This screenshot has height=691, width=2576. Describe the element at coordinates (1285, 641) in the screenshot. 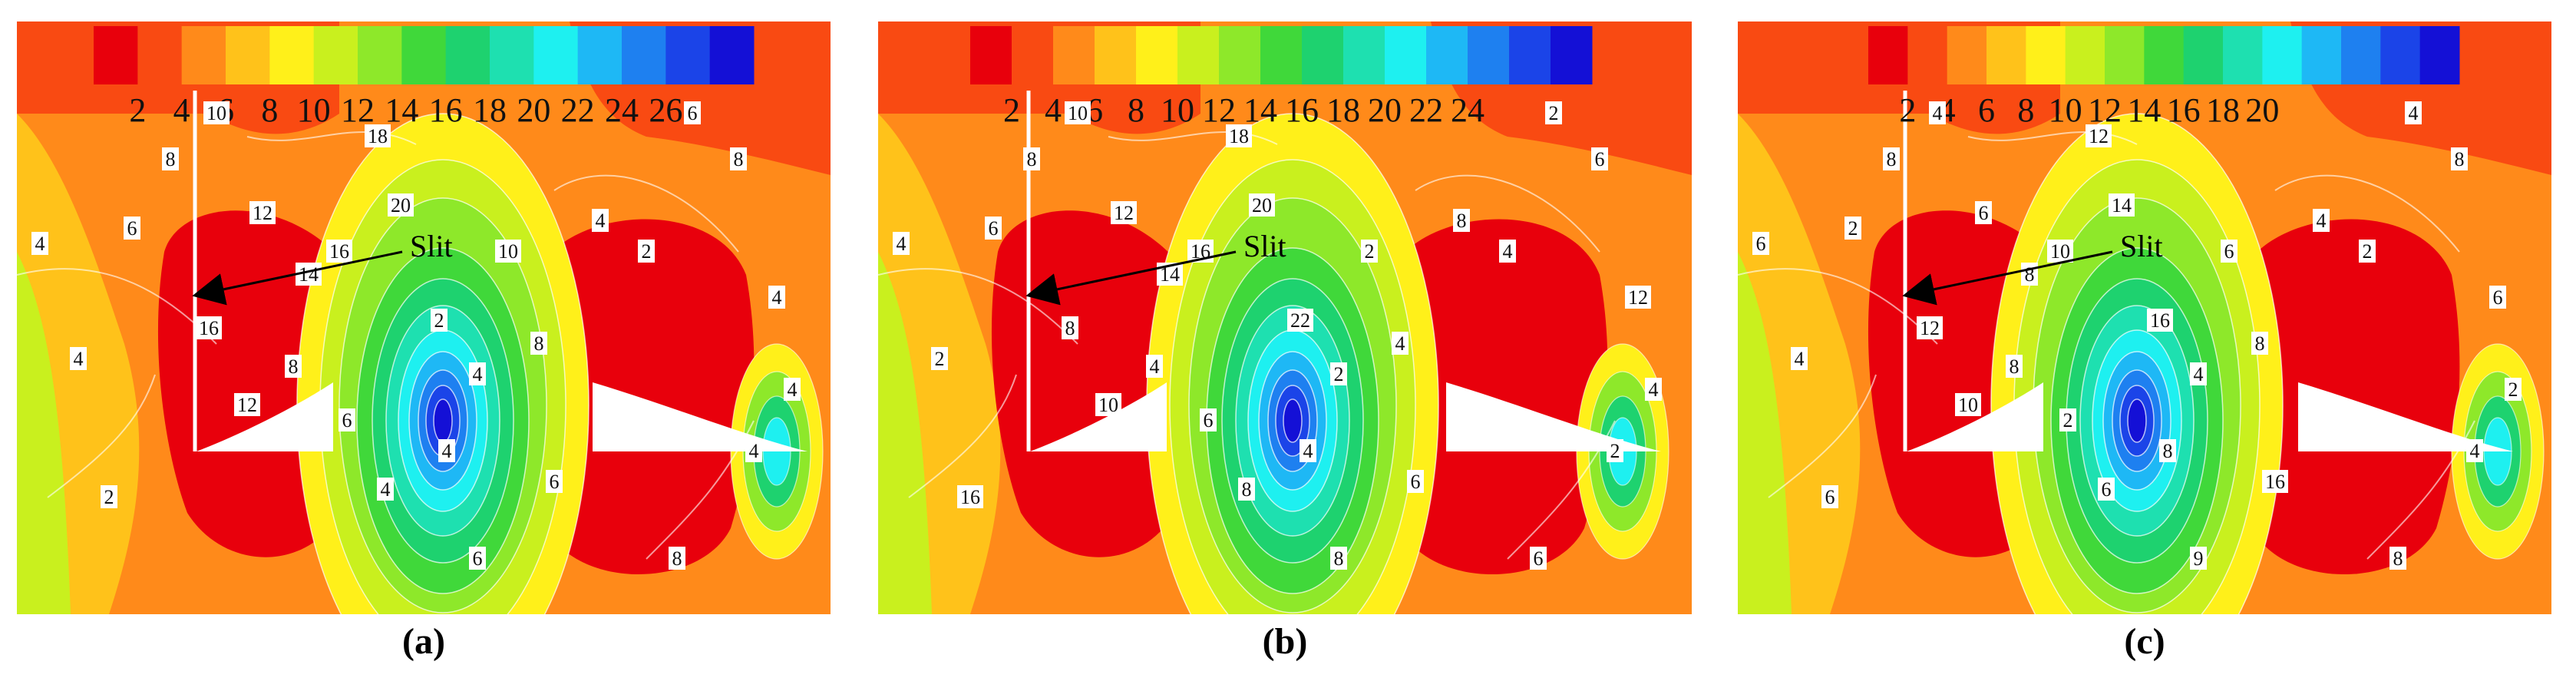

I see `caption-b: (b)` at that location.